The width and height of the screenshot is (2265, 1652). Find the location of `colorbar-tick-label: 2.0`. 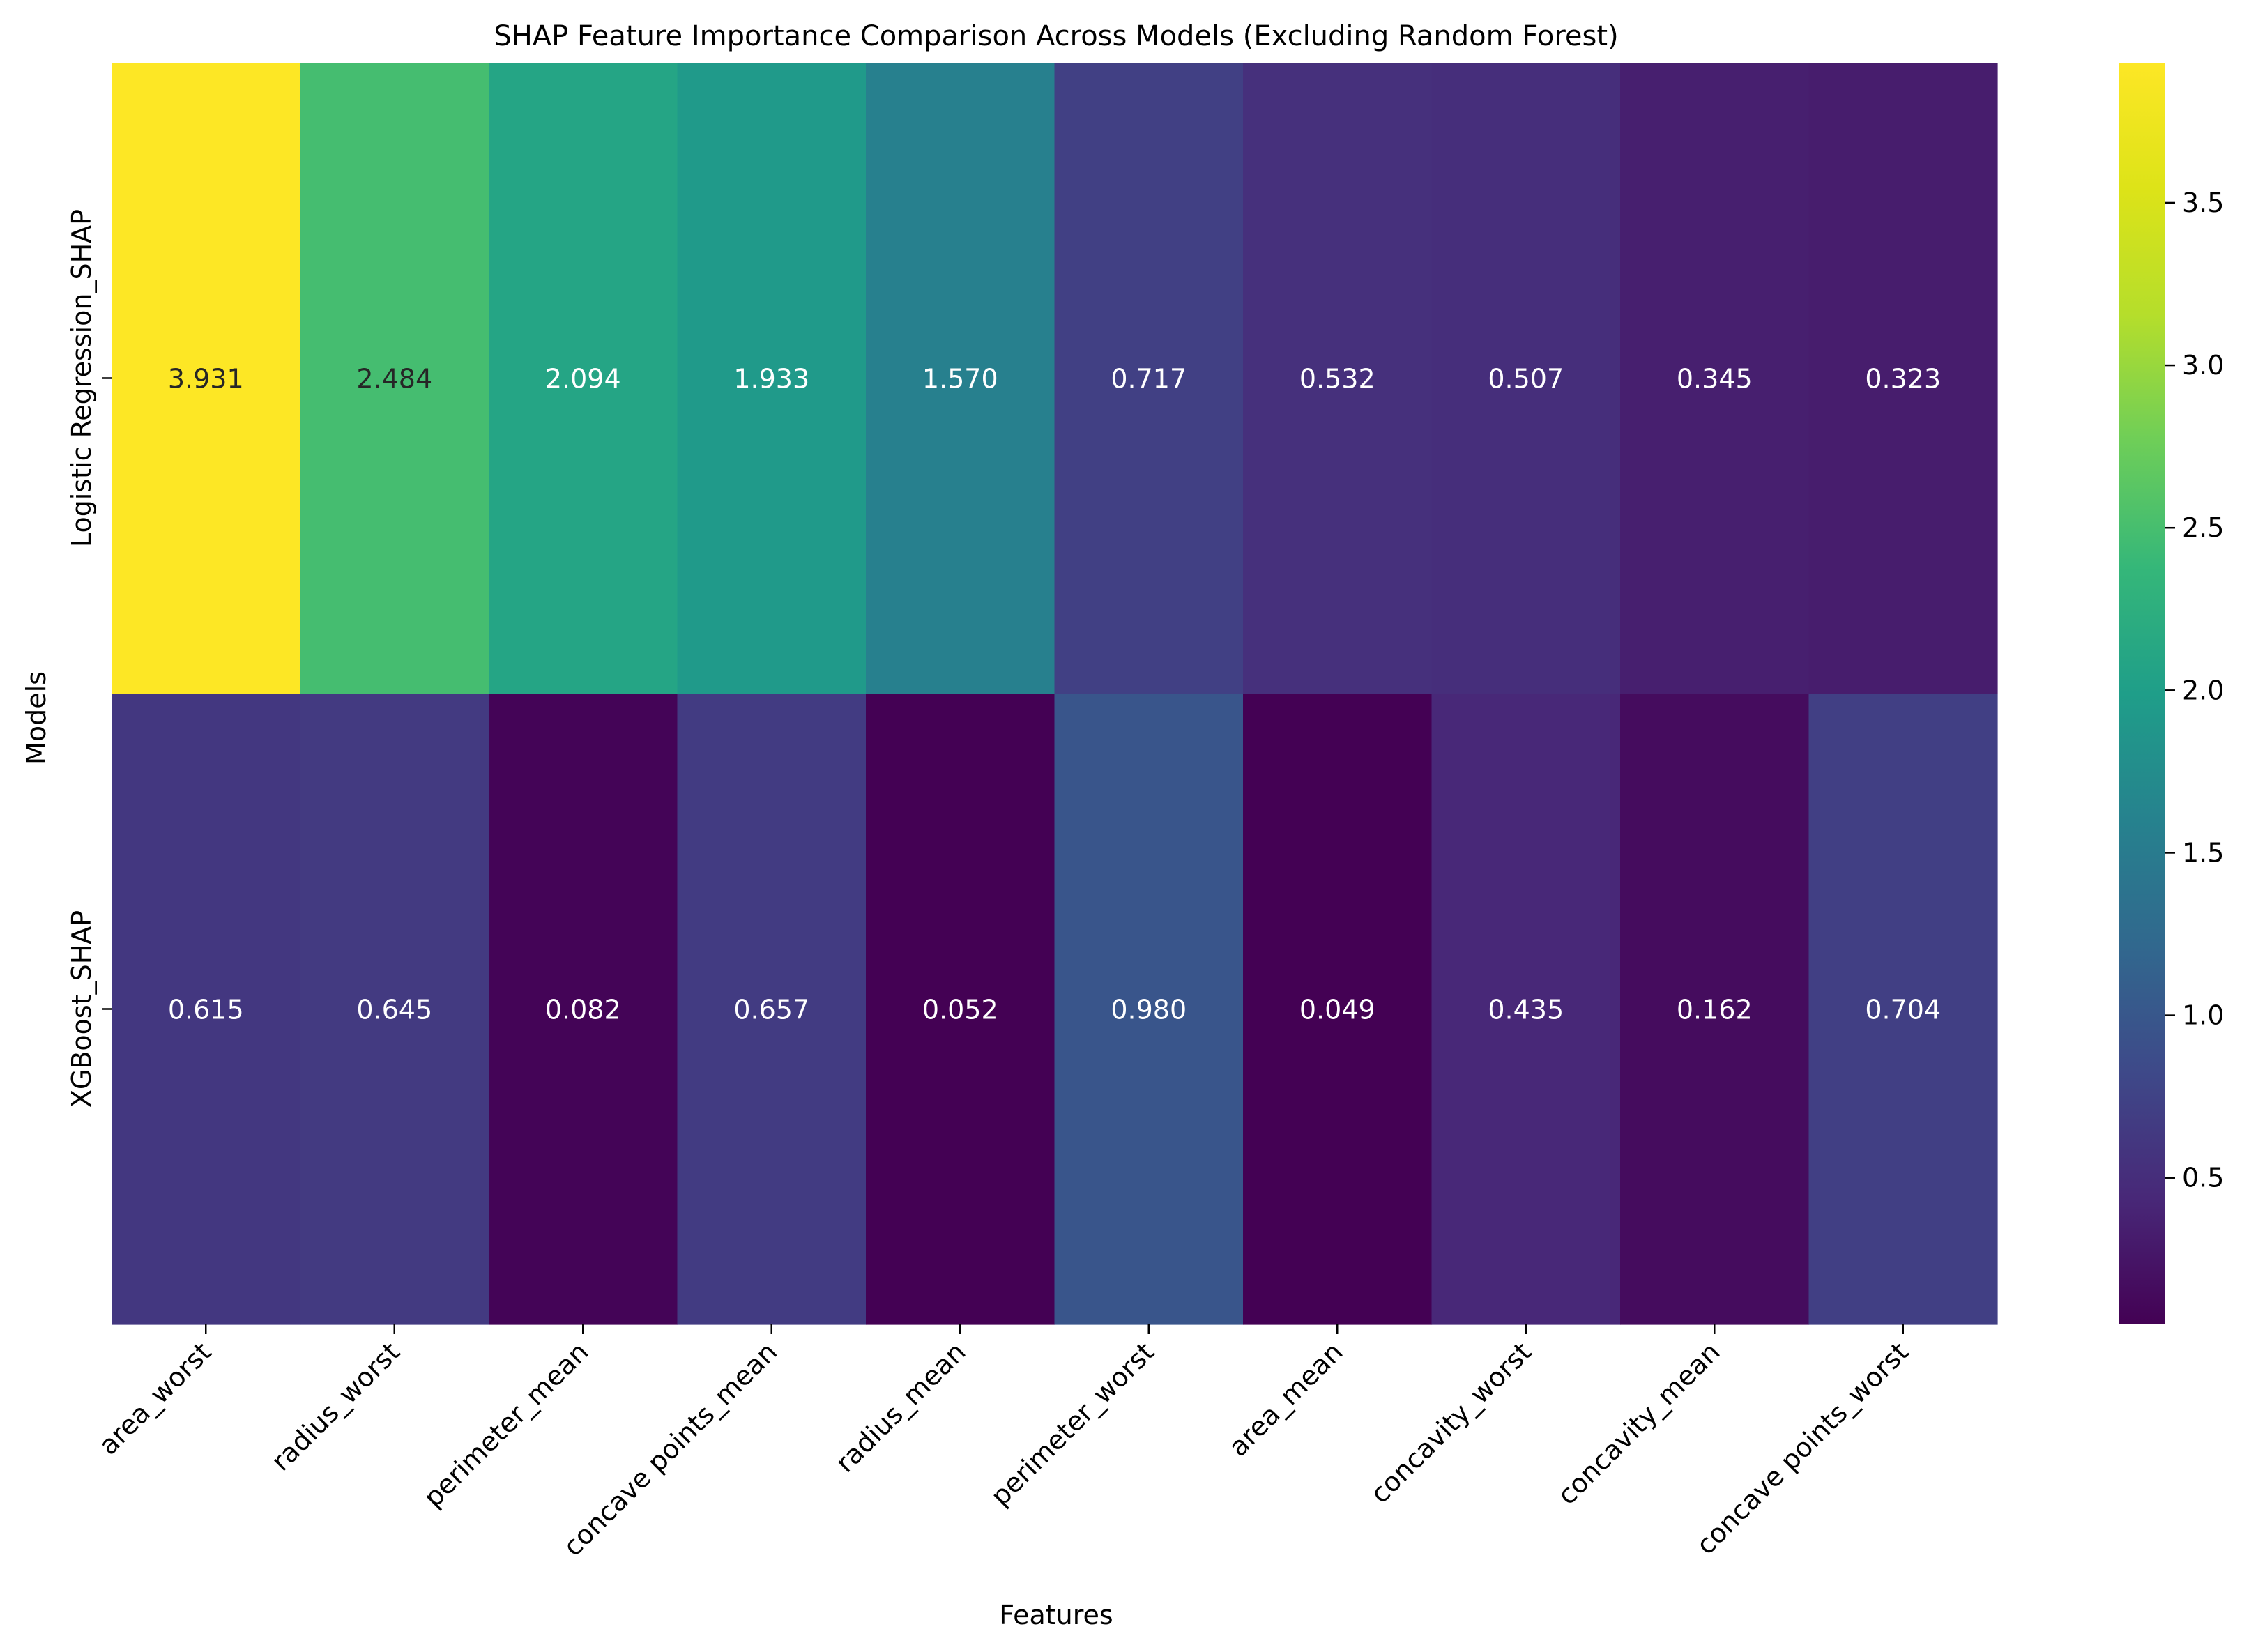

colorbar-tick-label: 2.0 is located at coordinates (2203, 690).